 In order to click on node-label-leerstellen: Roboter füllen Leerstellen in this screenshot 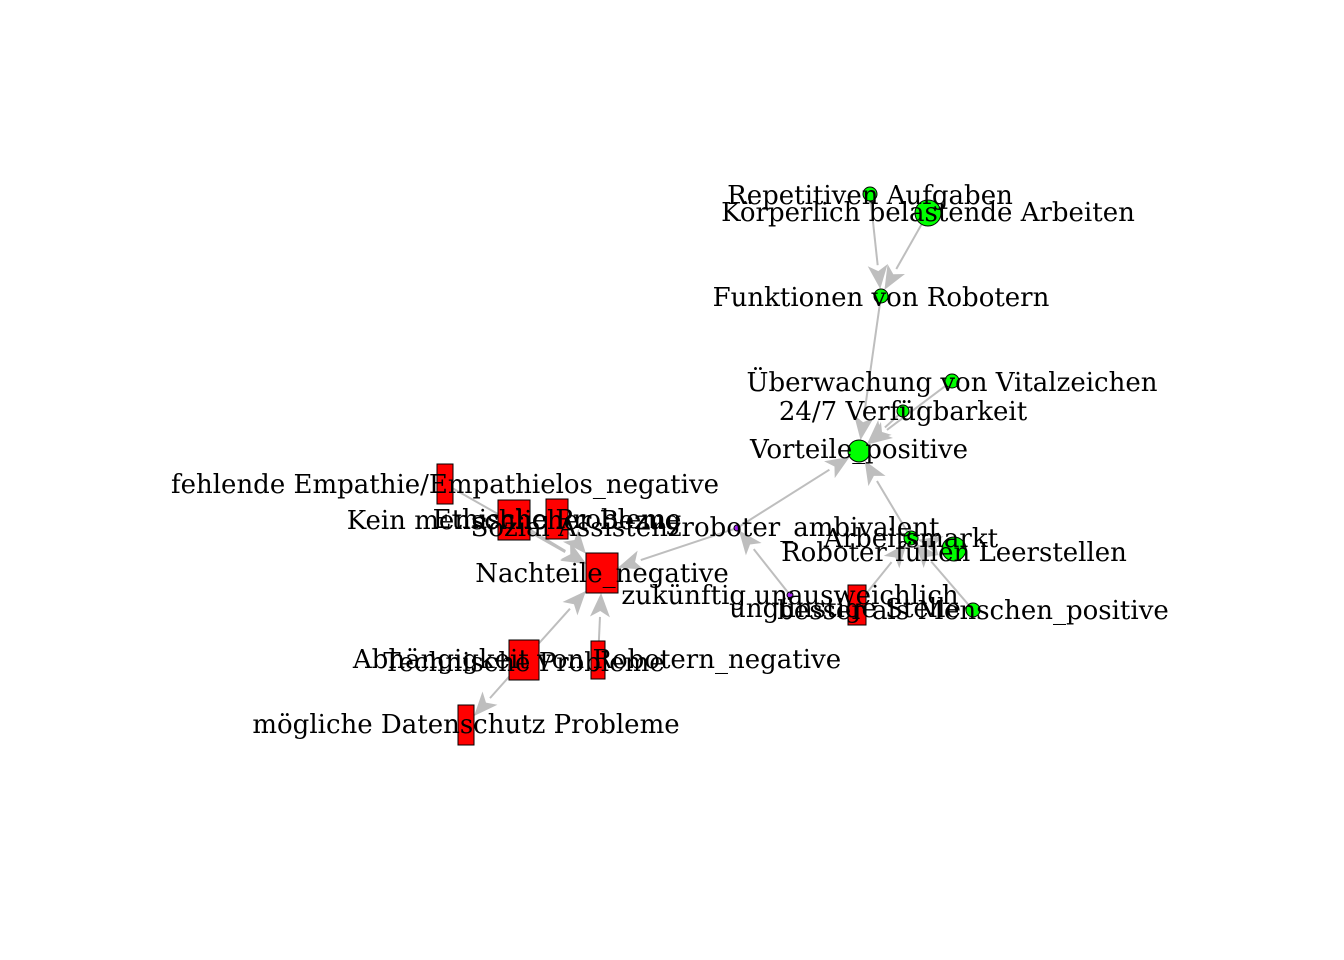, I will do `click(954, 553)`.